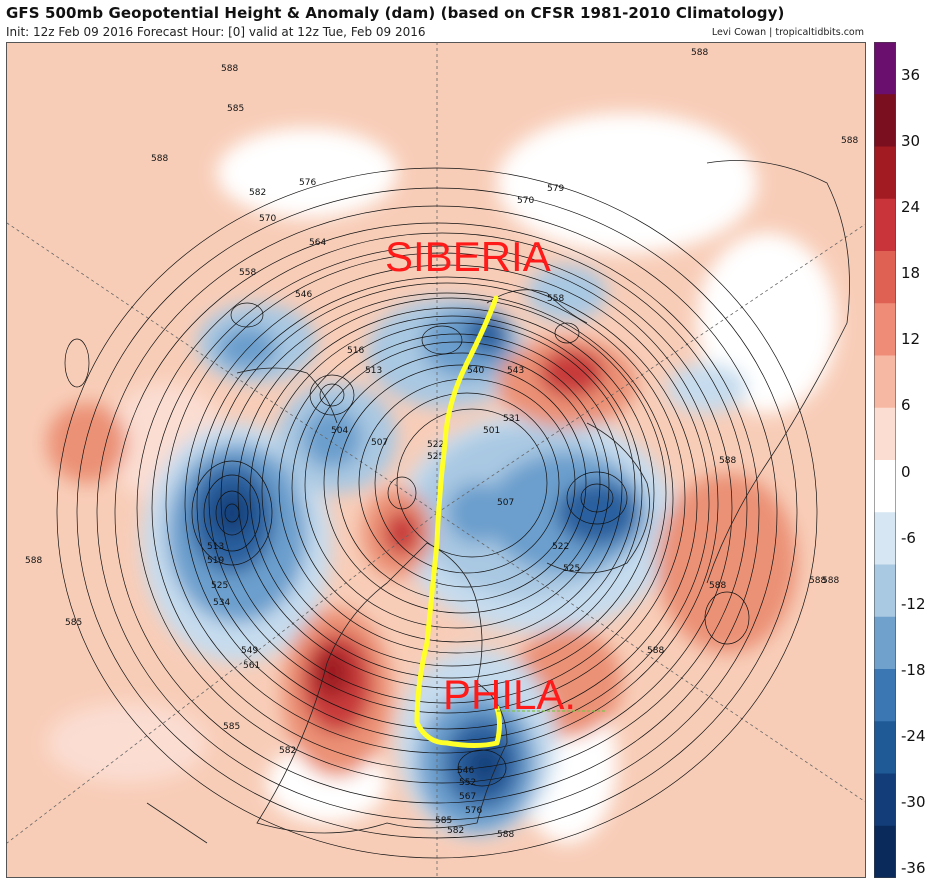  I want to click on contour-label: 531, so click(511, 419).